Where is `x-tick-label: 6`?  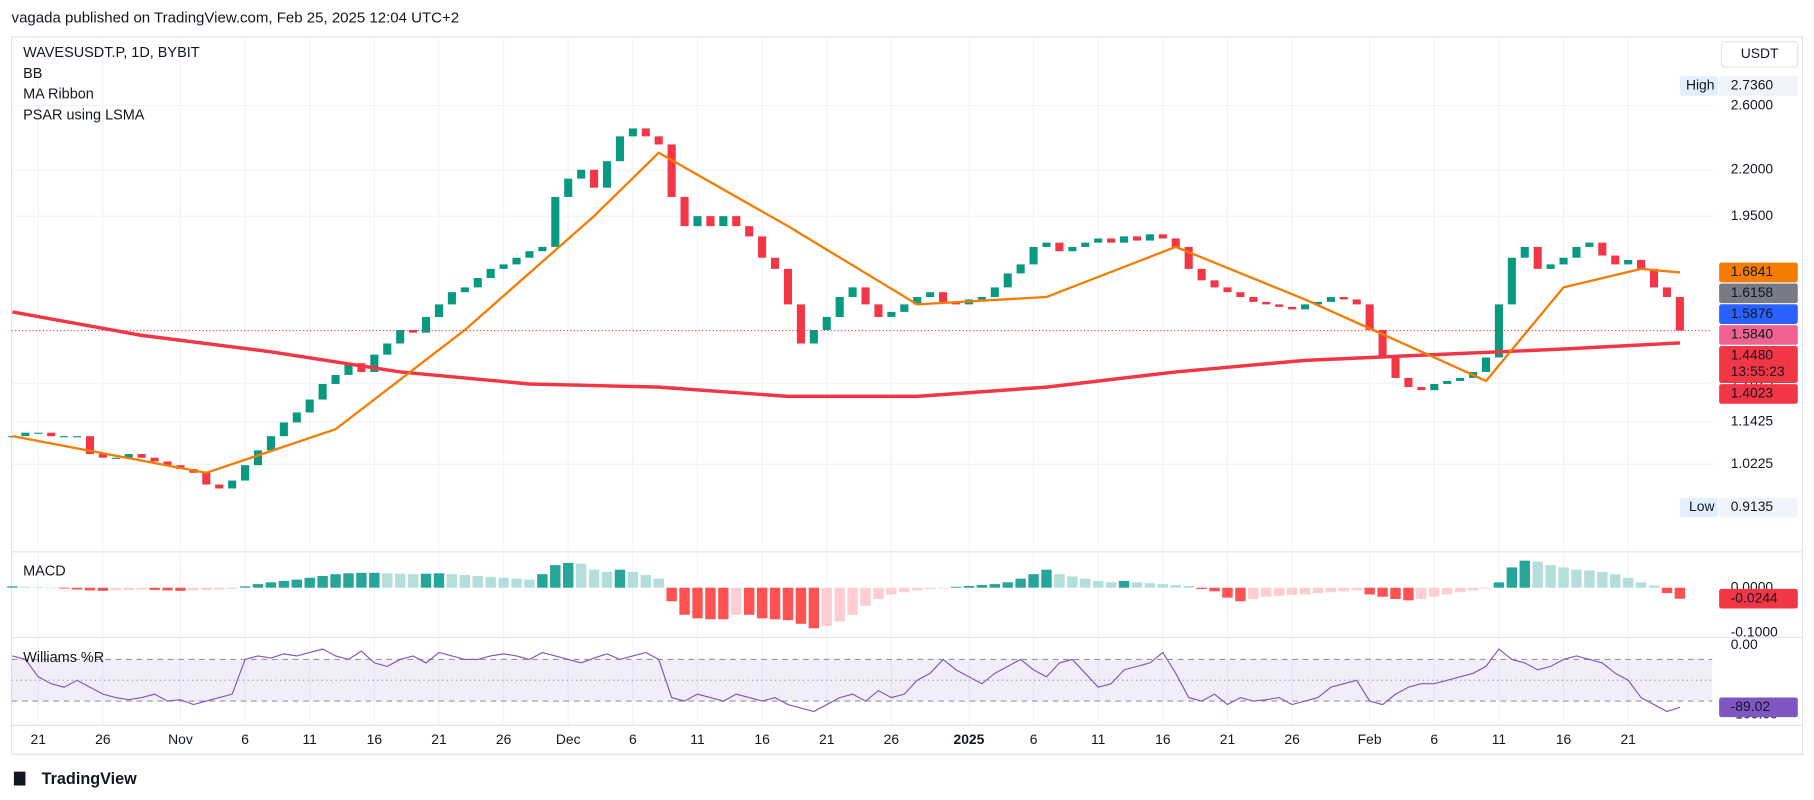
x-tick-label: 6 is located at coordinates (1034, 739).